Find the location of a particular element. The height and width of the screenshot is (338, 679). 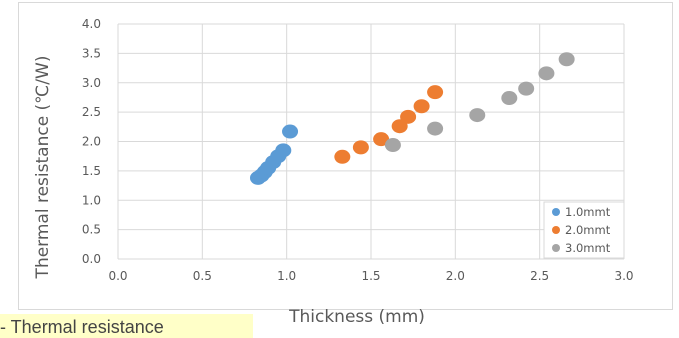

x-tick-label: 0.0 is located at coordinates (117, 276).